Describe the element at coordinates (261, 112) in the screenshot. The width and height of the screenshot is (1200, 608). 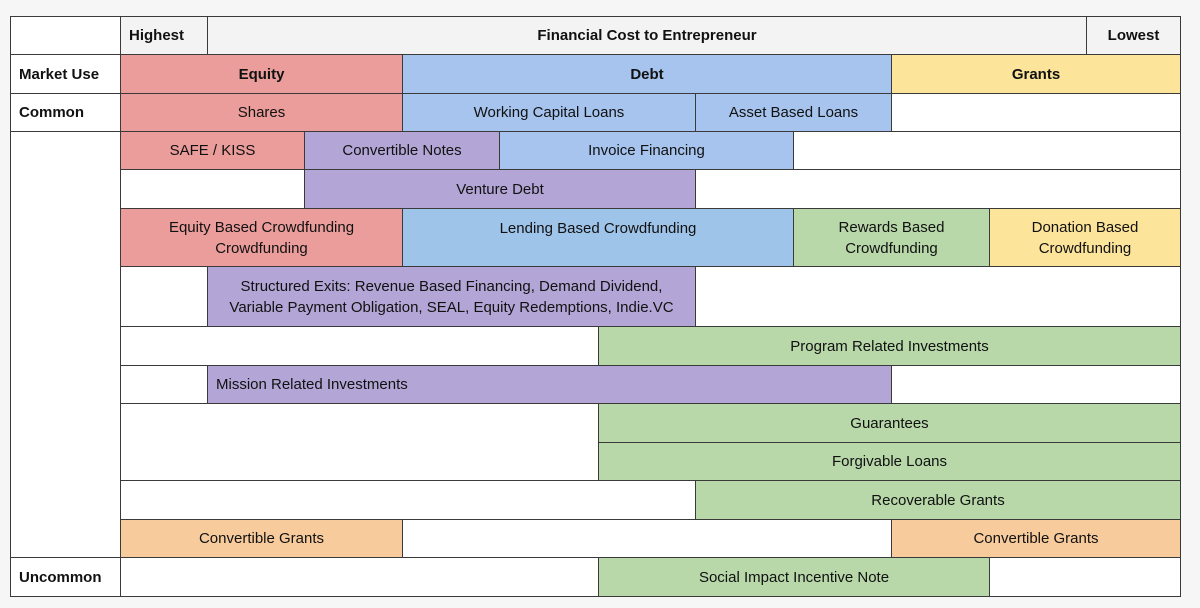
I see `instrument-shares: Shares` at that location.